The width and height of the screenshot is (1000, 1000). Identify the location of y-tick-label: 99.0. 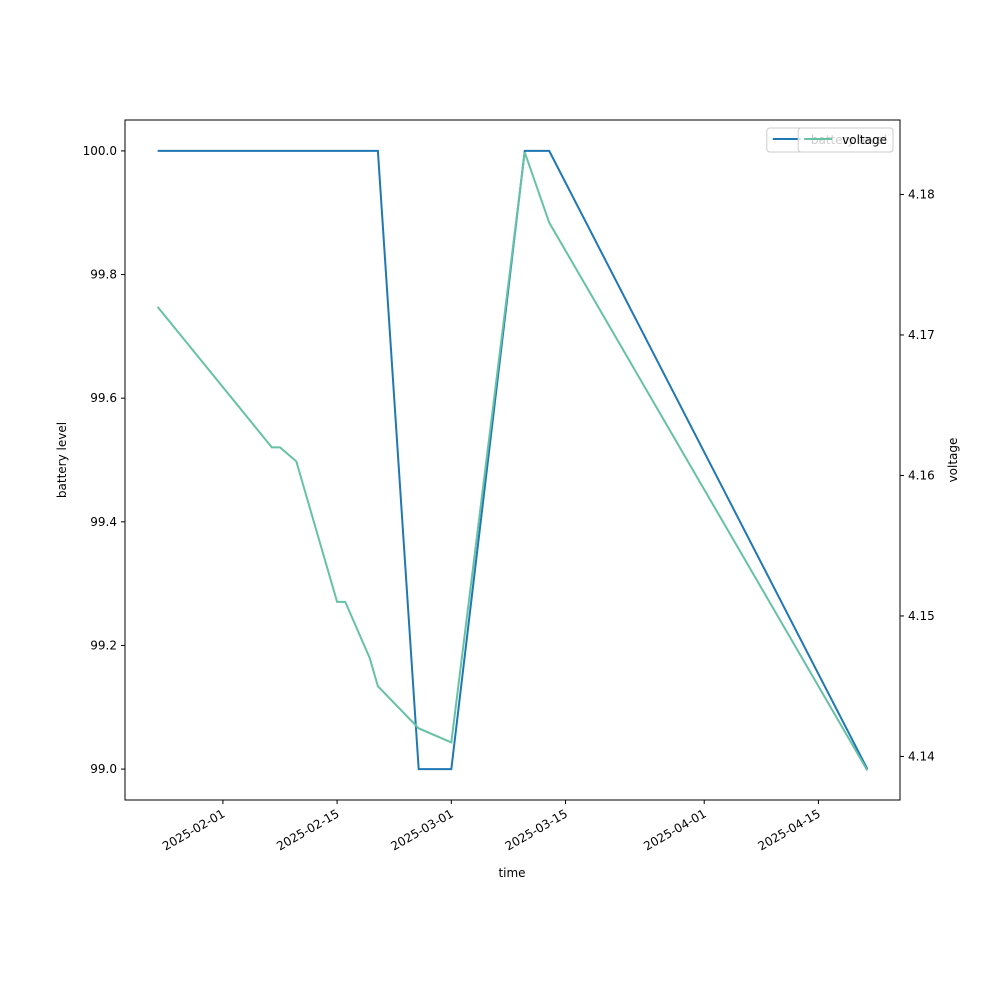
(103, 769).